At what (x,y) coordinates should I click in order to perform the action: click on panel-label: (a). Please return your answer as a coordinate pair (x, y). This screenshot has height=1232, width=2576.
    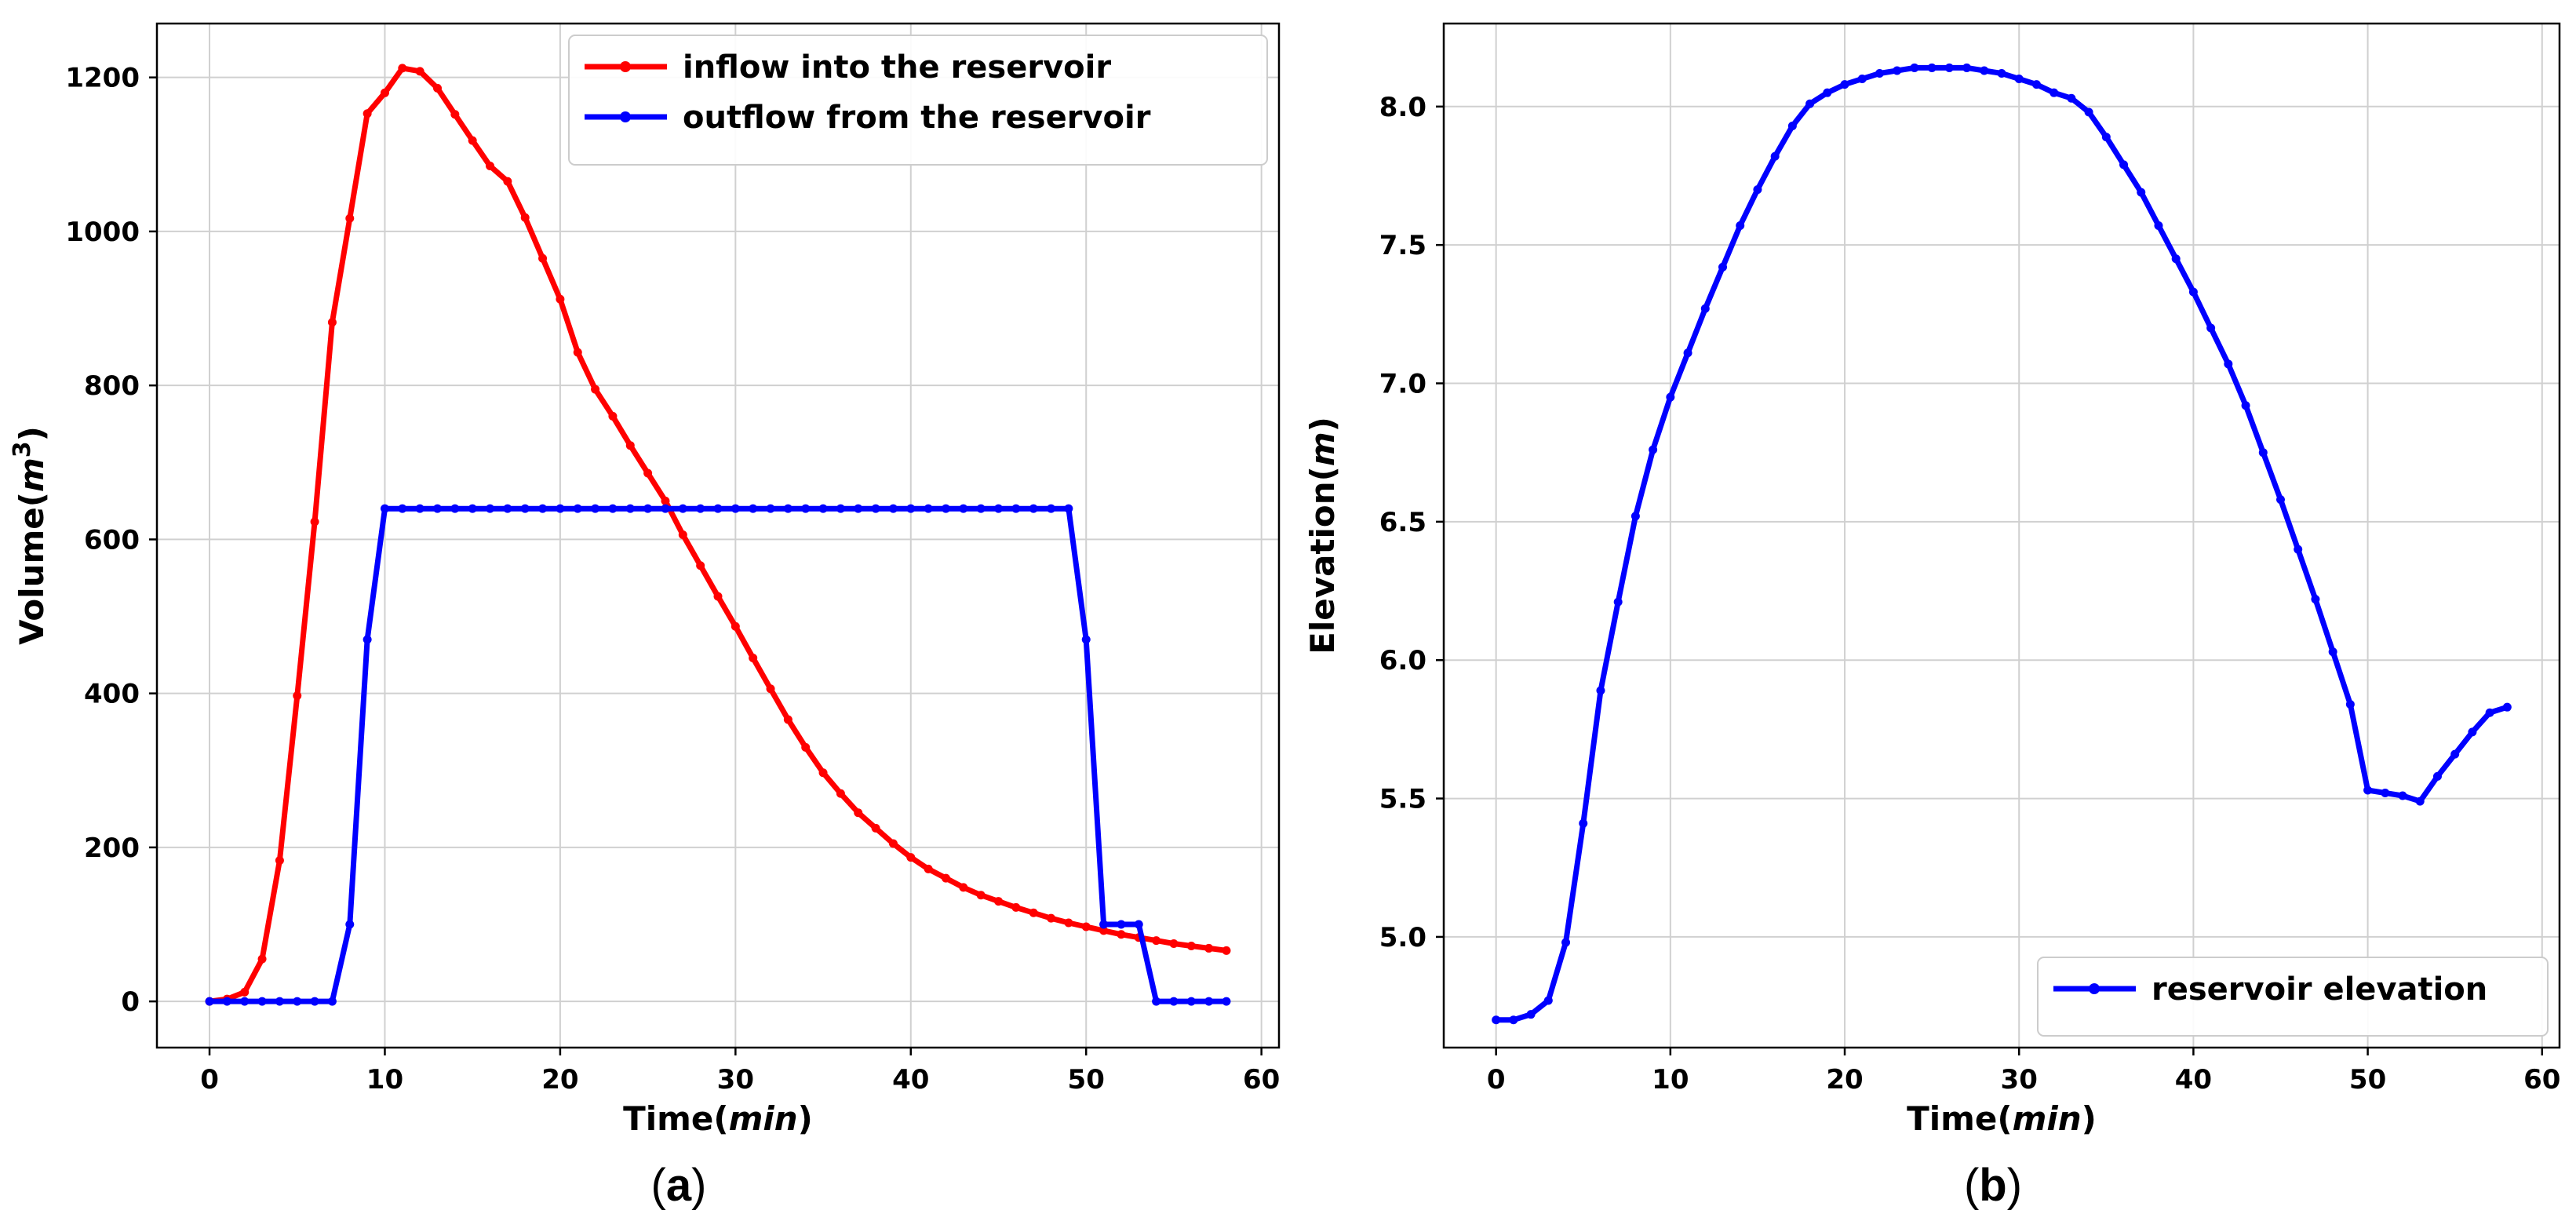
    Looking at the image, I should click on (679, 1185).